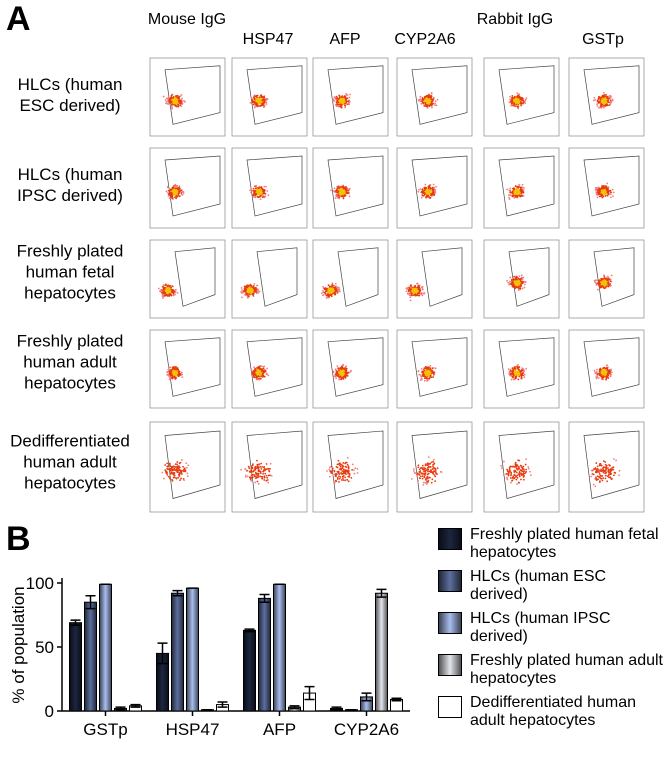  Describe the element at coordinates (70, 185) in the screenshot. I see `row-label: HLCs (human IPSC derived)` at that location.